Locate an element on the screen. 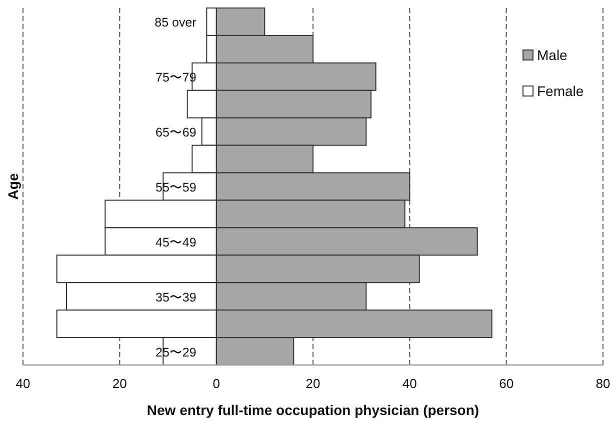 The width and height of the screenshot is (610, 421). x-tick-label: 0 is located at coordinates (216, 383).